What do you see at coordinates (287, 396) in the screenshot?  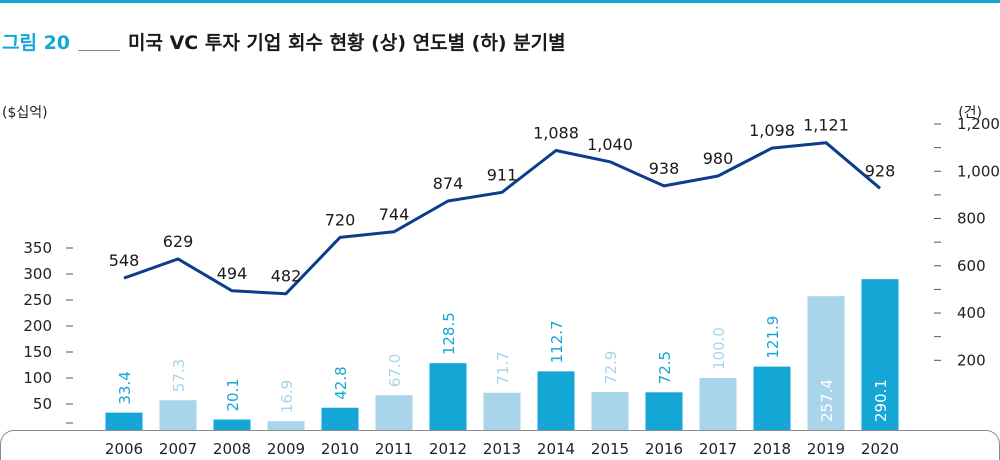 I see `bar-value-label: 16.9` at bounding box center [287, 396].